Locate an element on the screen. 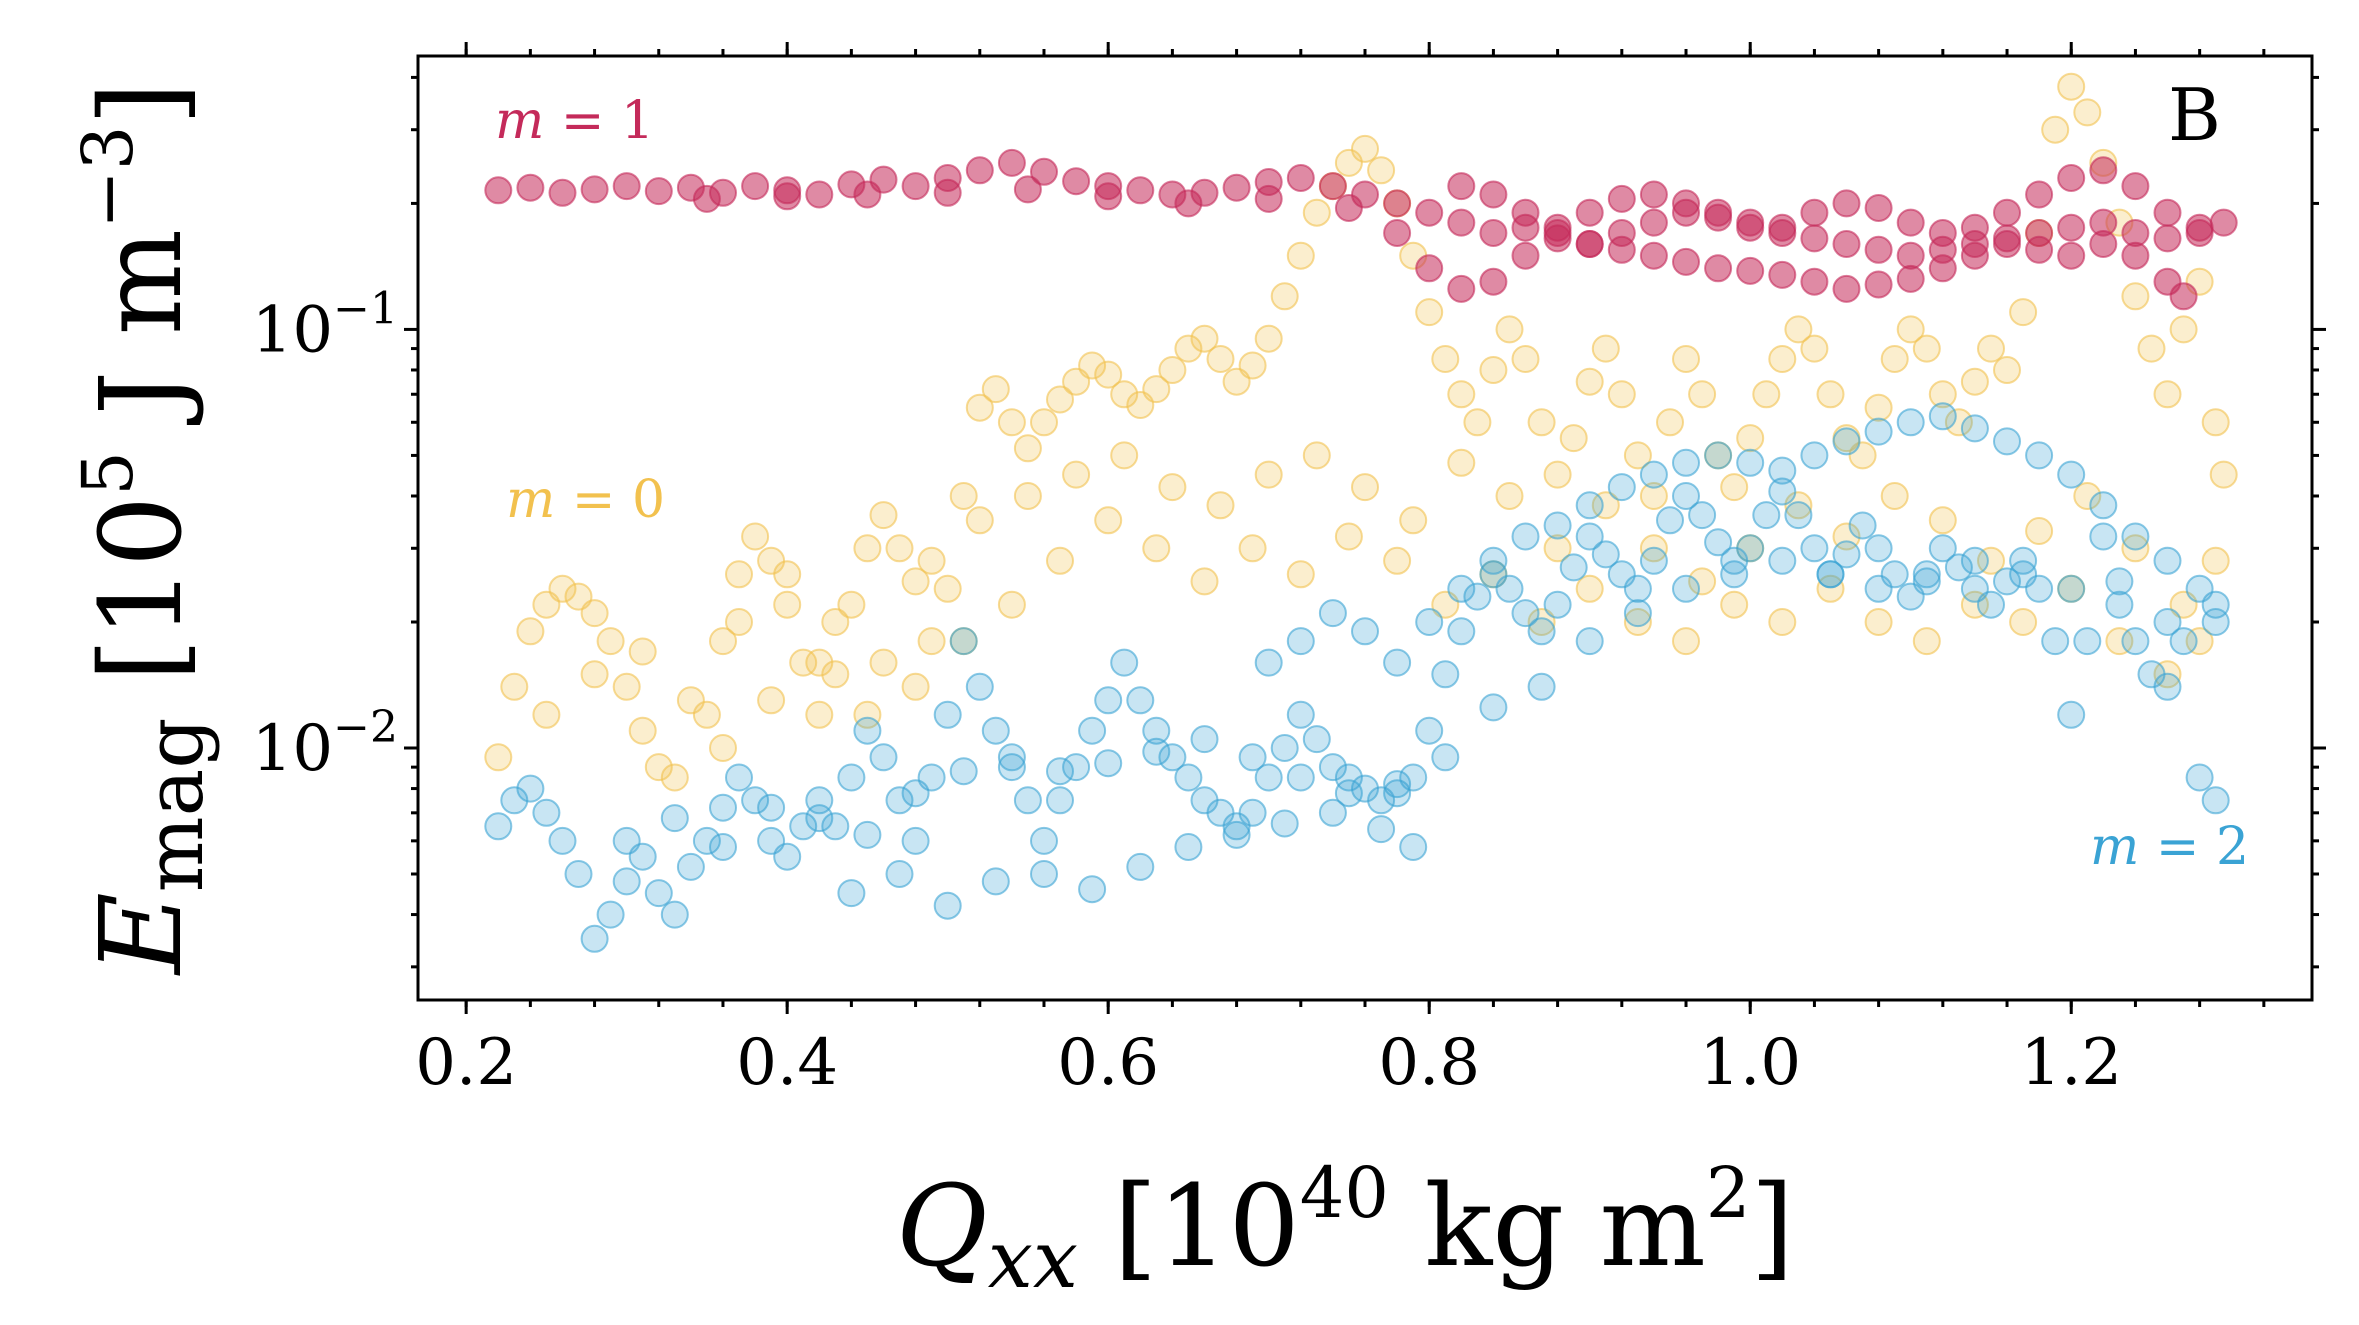 The height and width of the screenshot is (1325, 2359). panel-label: B is located at coordinates (2194, 115).